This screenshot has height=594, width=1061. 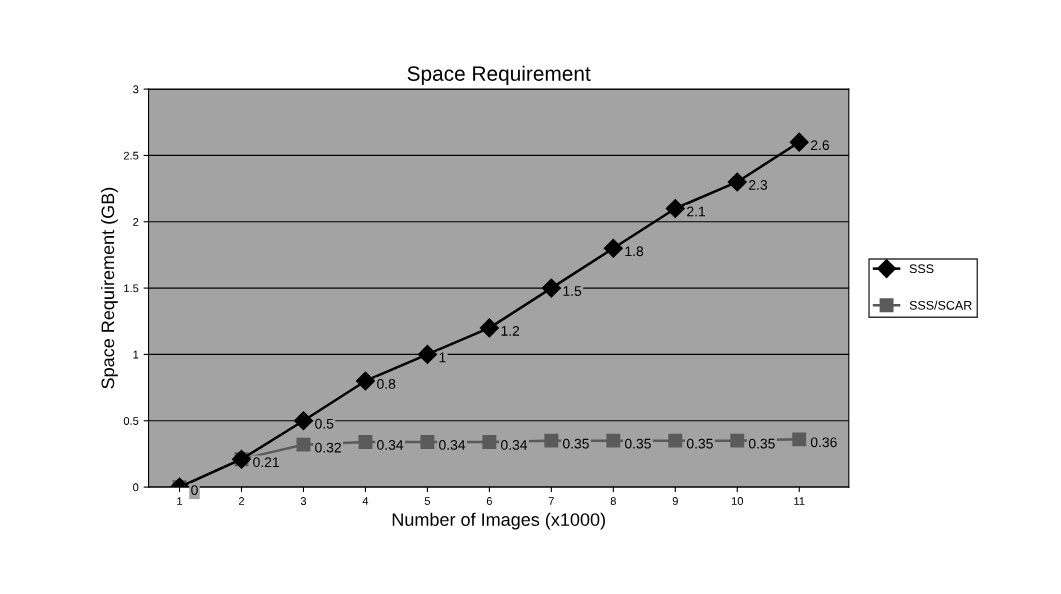 I want to click on y-tick-label: 1, so click(x=136, y=354).